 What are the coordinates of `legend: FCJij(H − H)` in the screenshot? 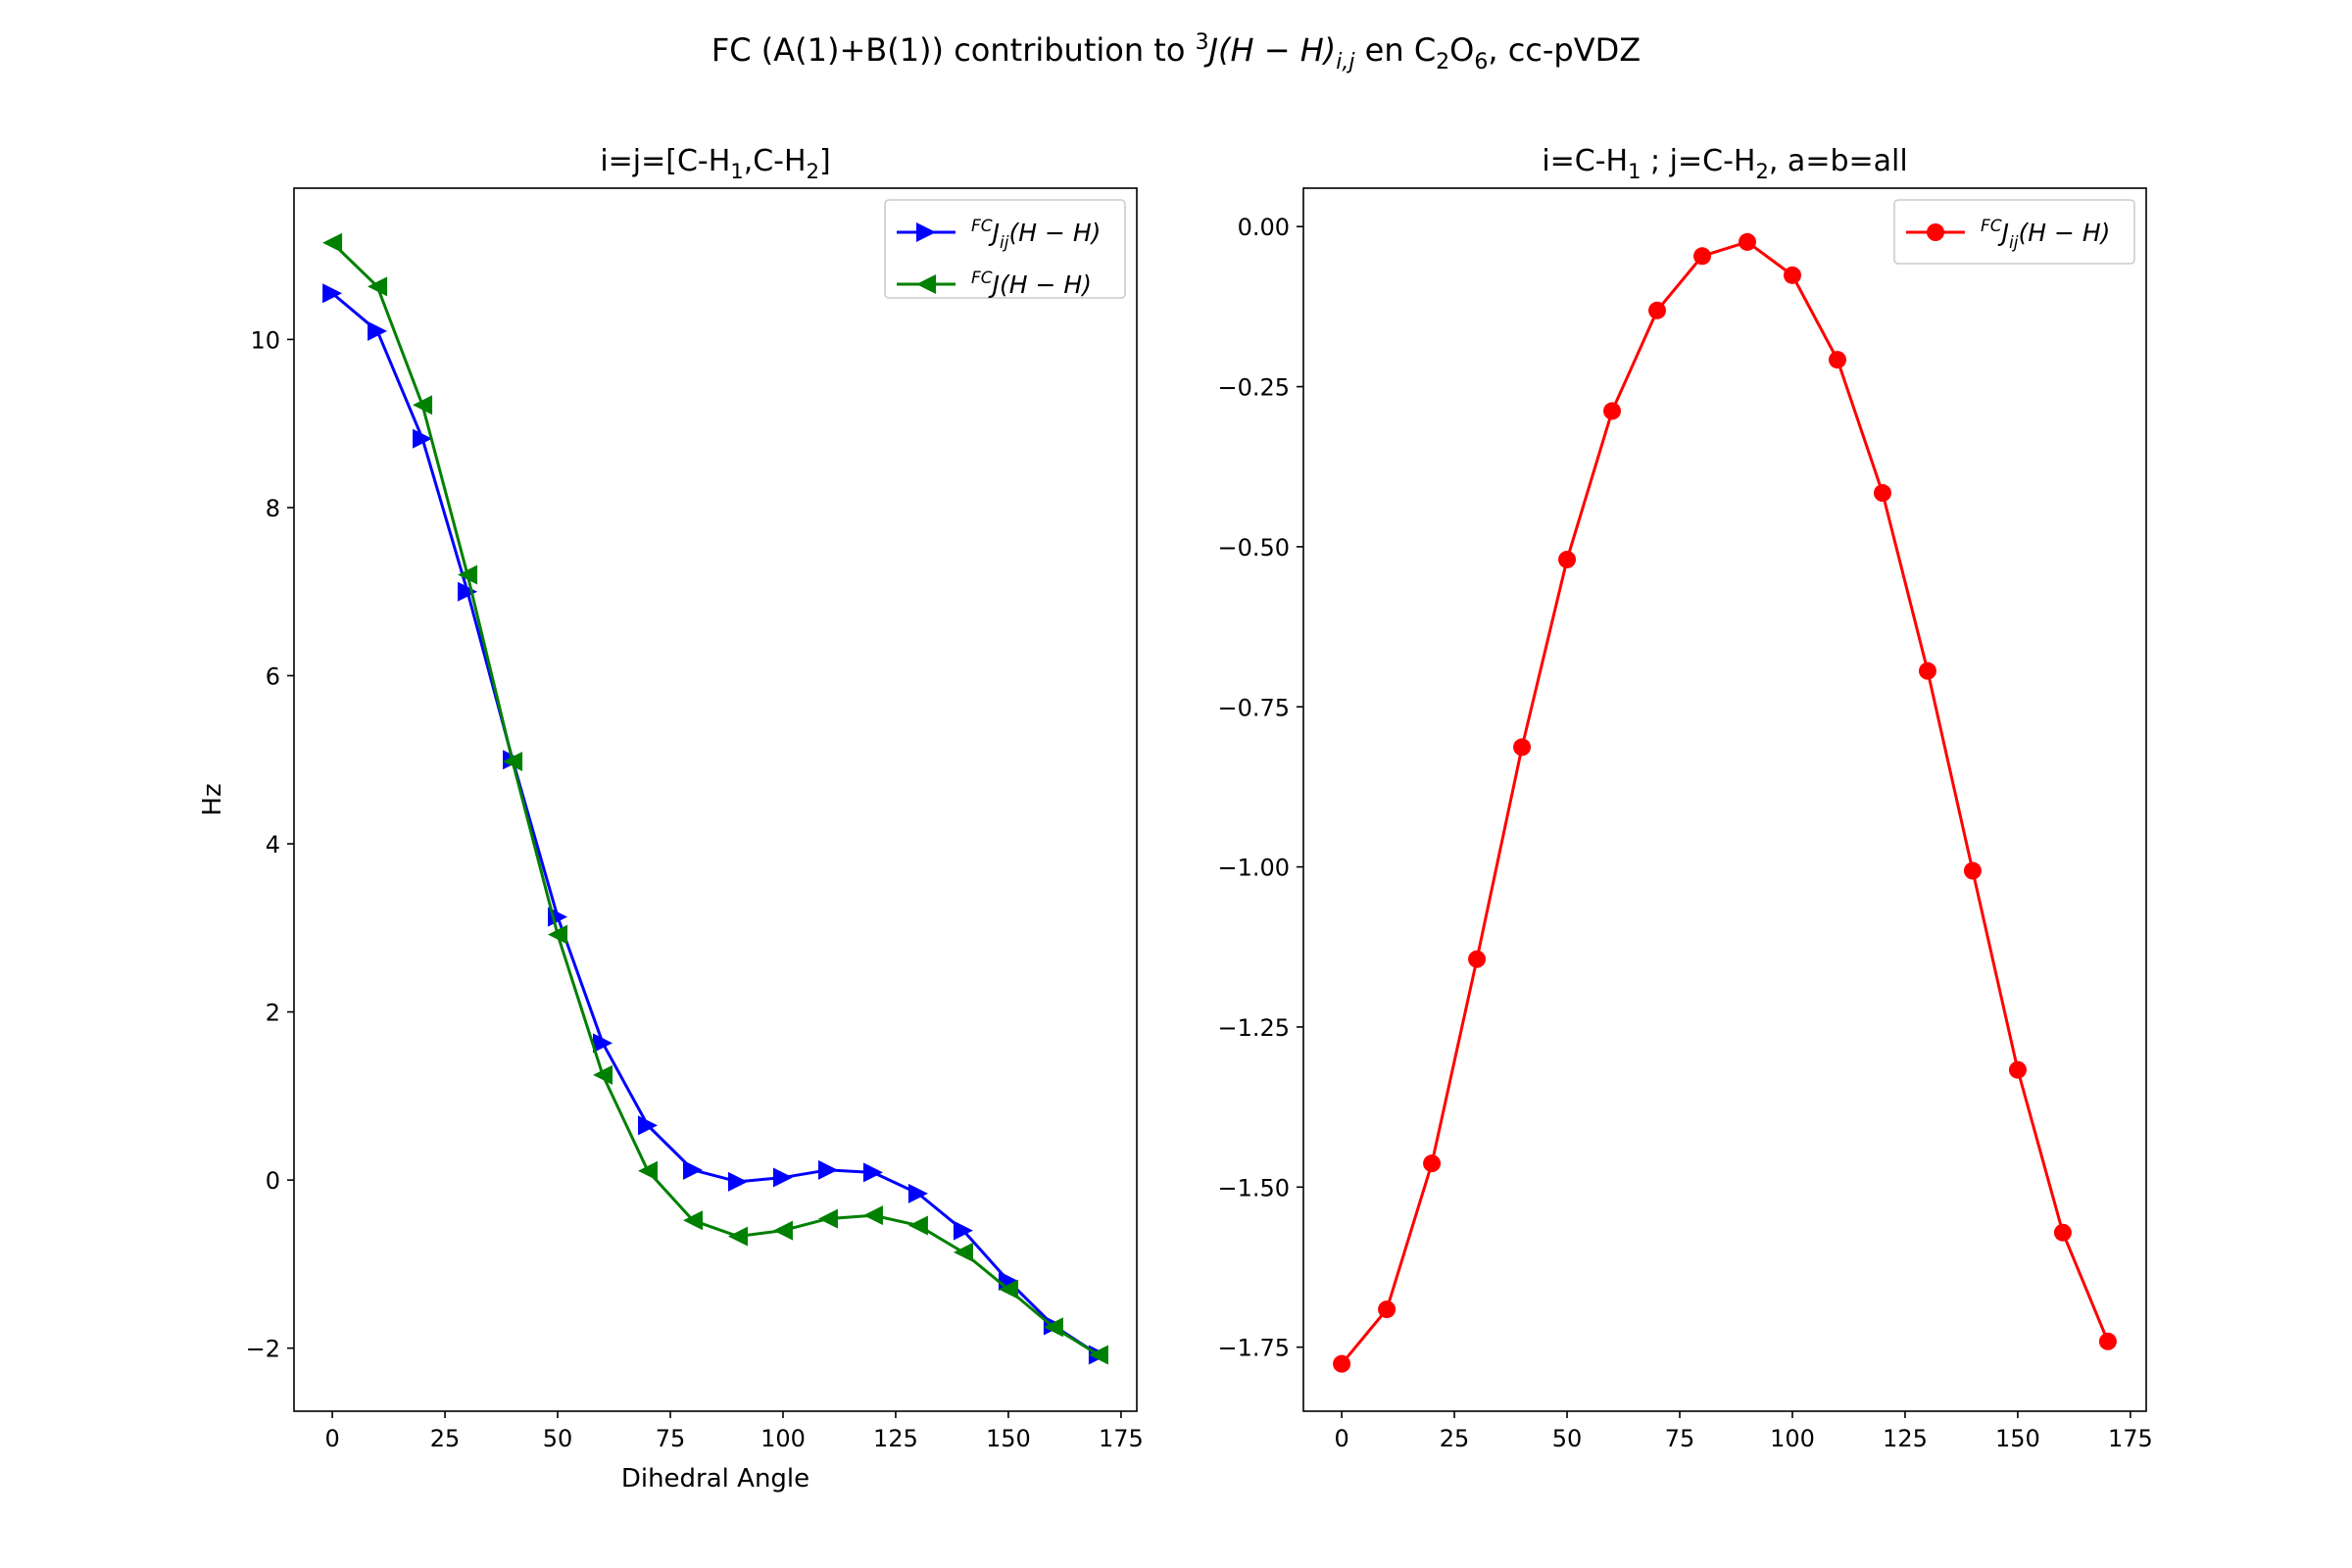 It's located at (2014, 232).